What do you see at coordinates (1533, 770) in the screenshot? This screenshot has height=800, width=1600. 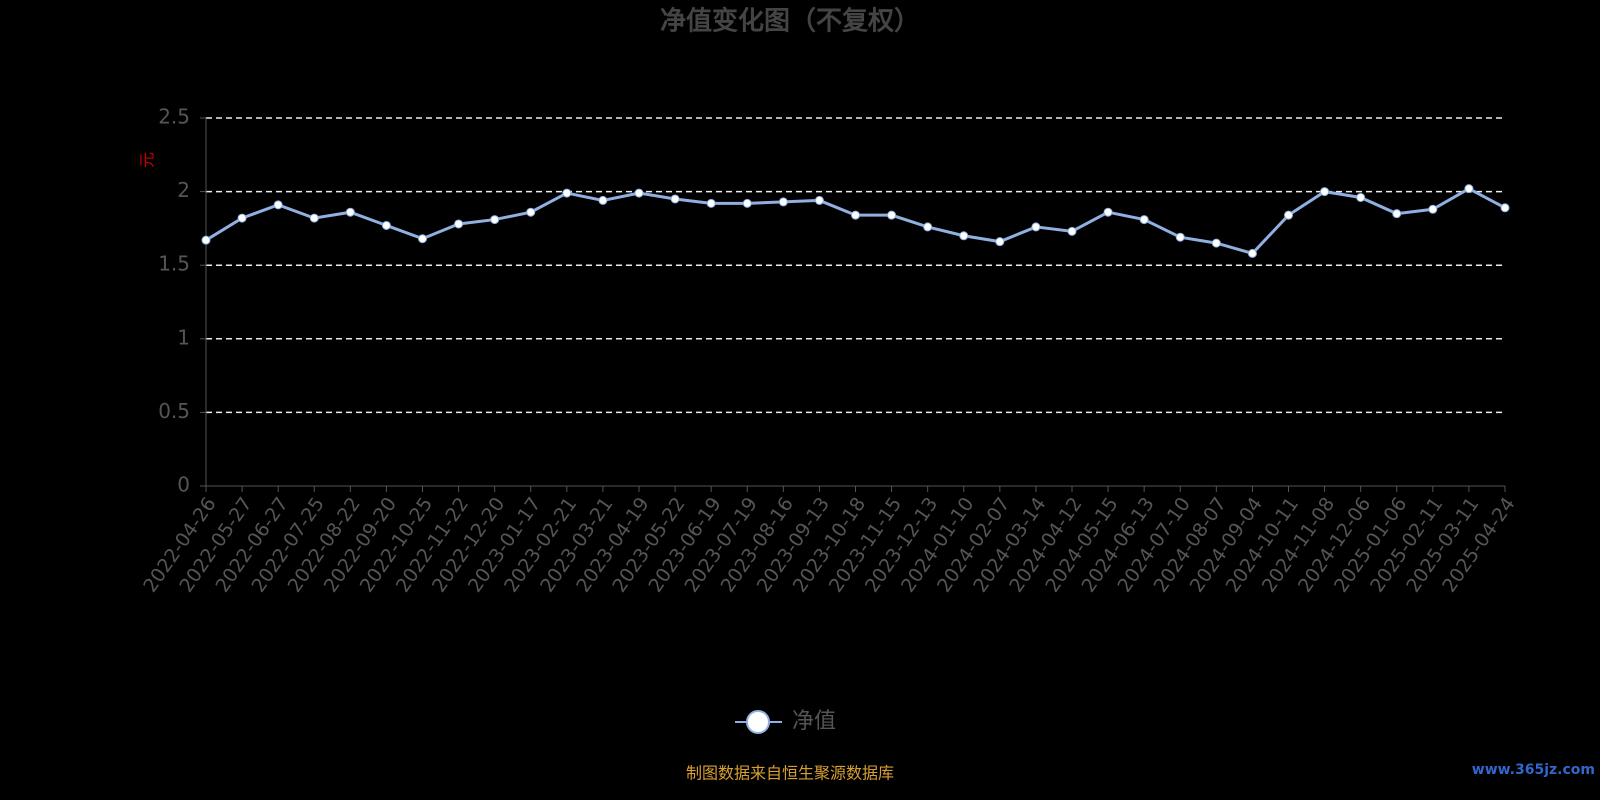 I see `watermark: www.365jz.com` at bounding box center [1533, 770].